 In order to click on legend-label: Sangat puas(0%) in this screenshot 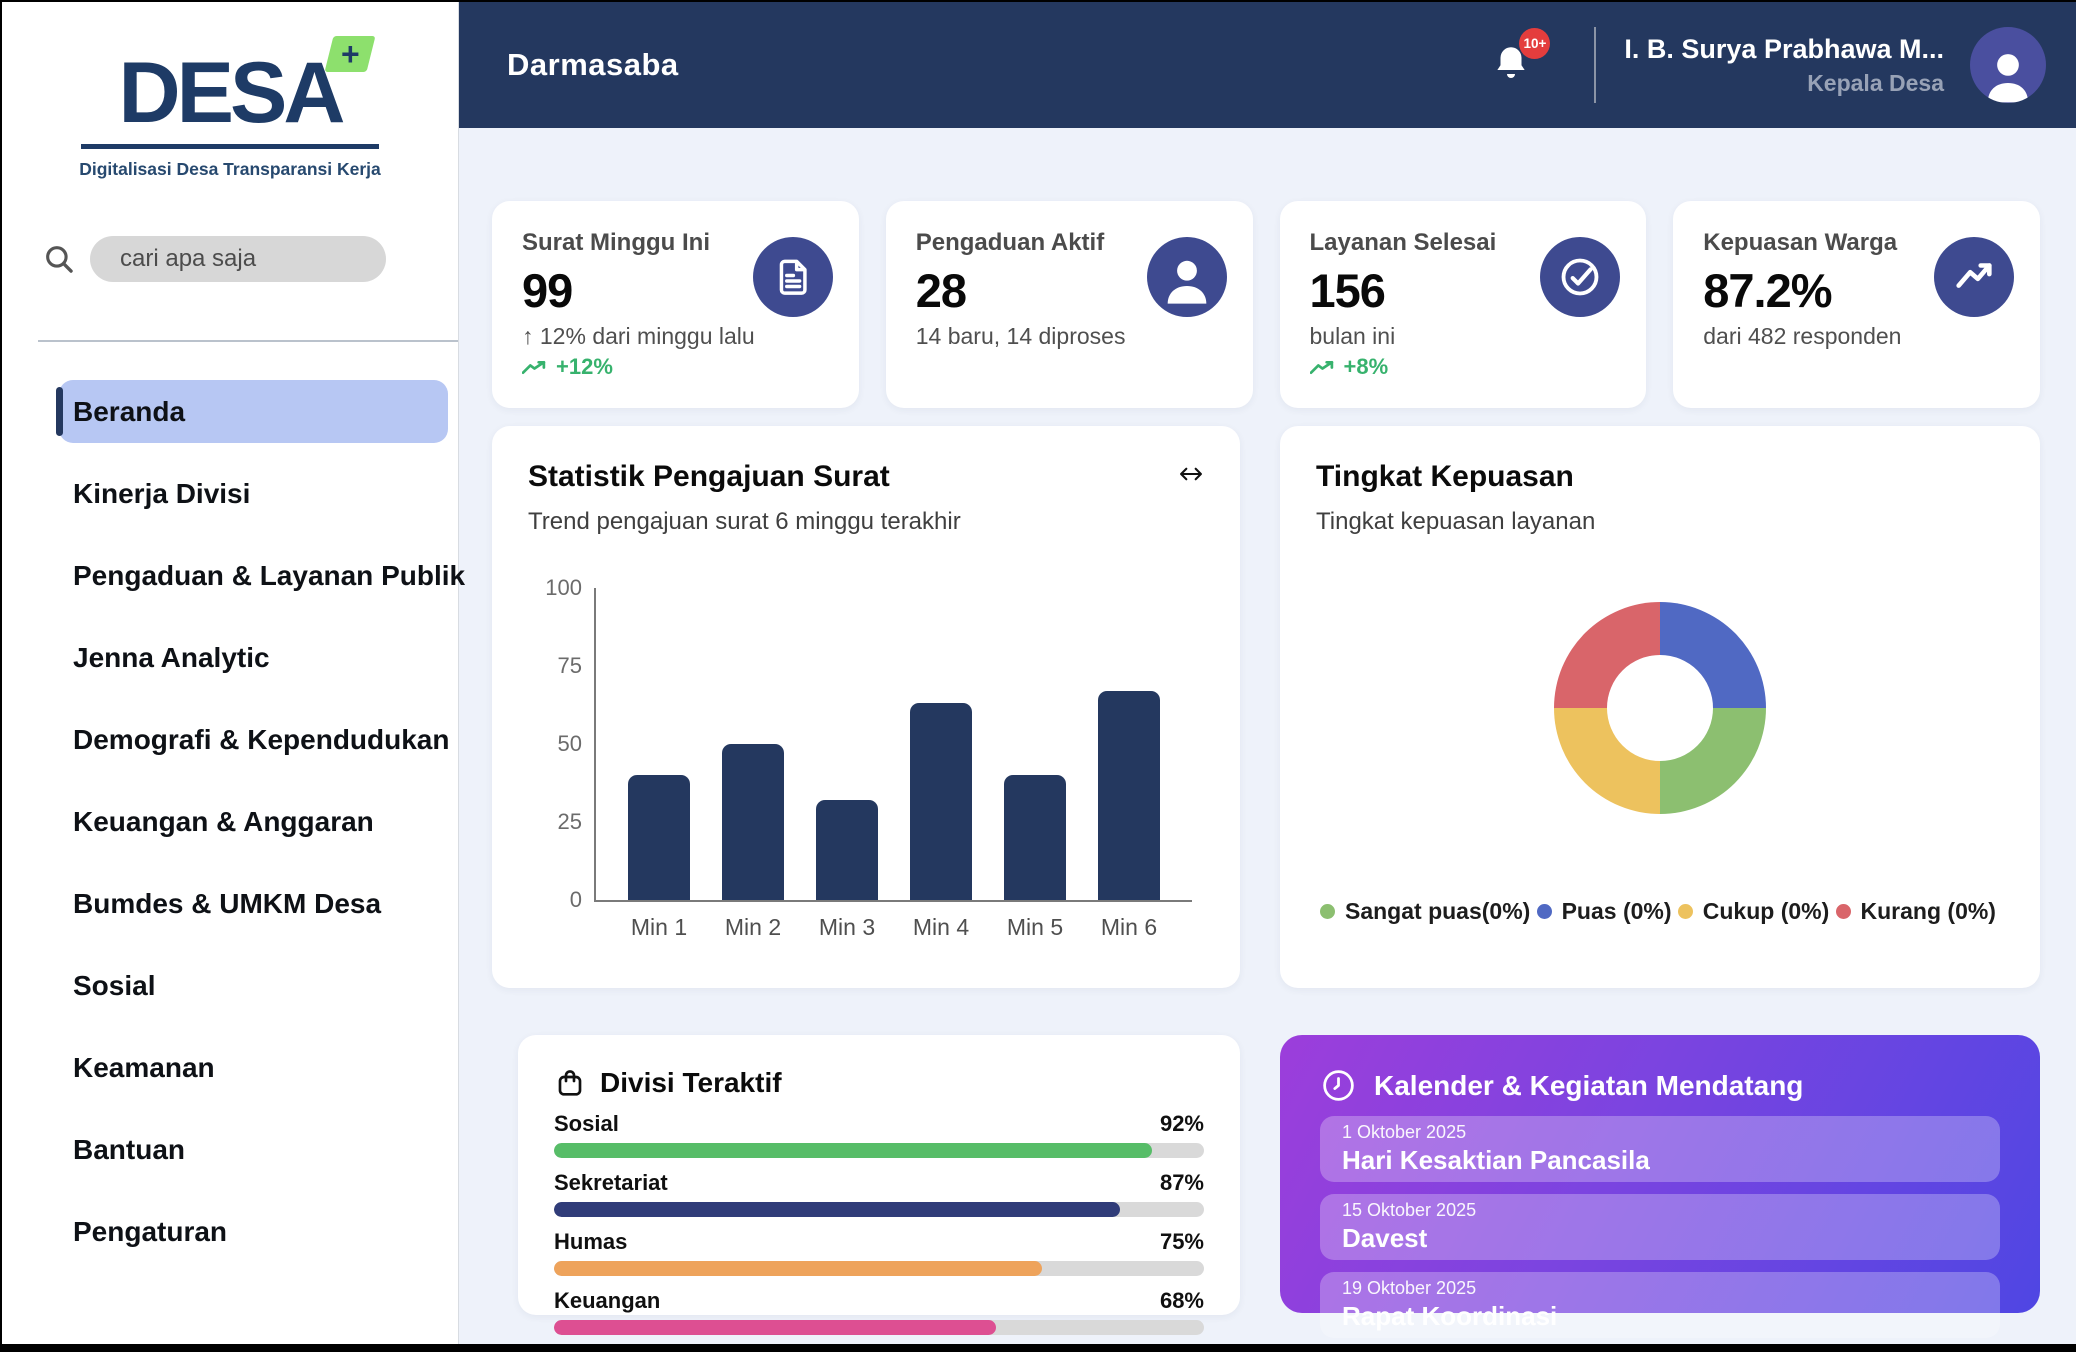, I will do `click(1438, 911)`.